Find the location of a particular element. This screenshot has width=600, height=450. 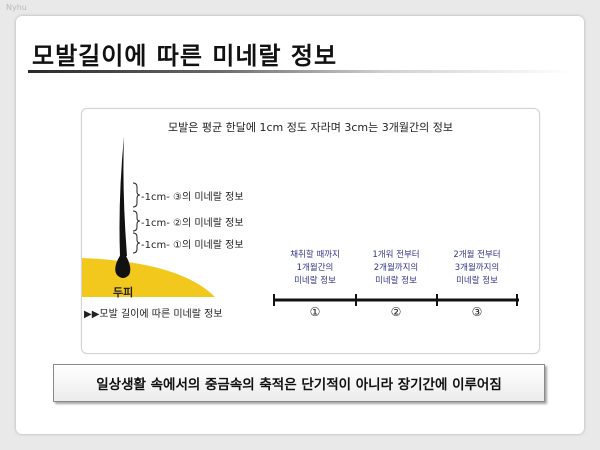

summary-text: 일상생활 속에서의 중금속의 축적은 단기적이 아니라 장기간에 이루어짐 is located at coordinates (299, 385).